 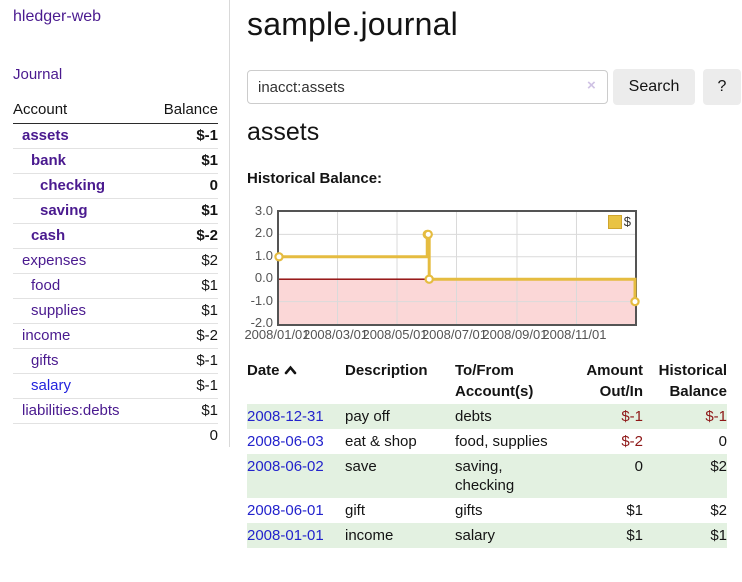 I want to click on accounts-header-balance: Balance, so click(x=183, y=110).